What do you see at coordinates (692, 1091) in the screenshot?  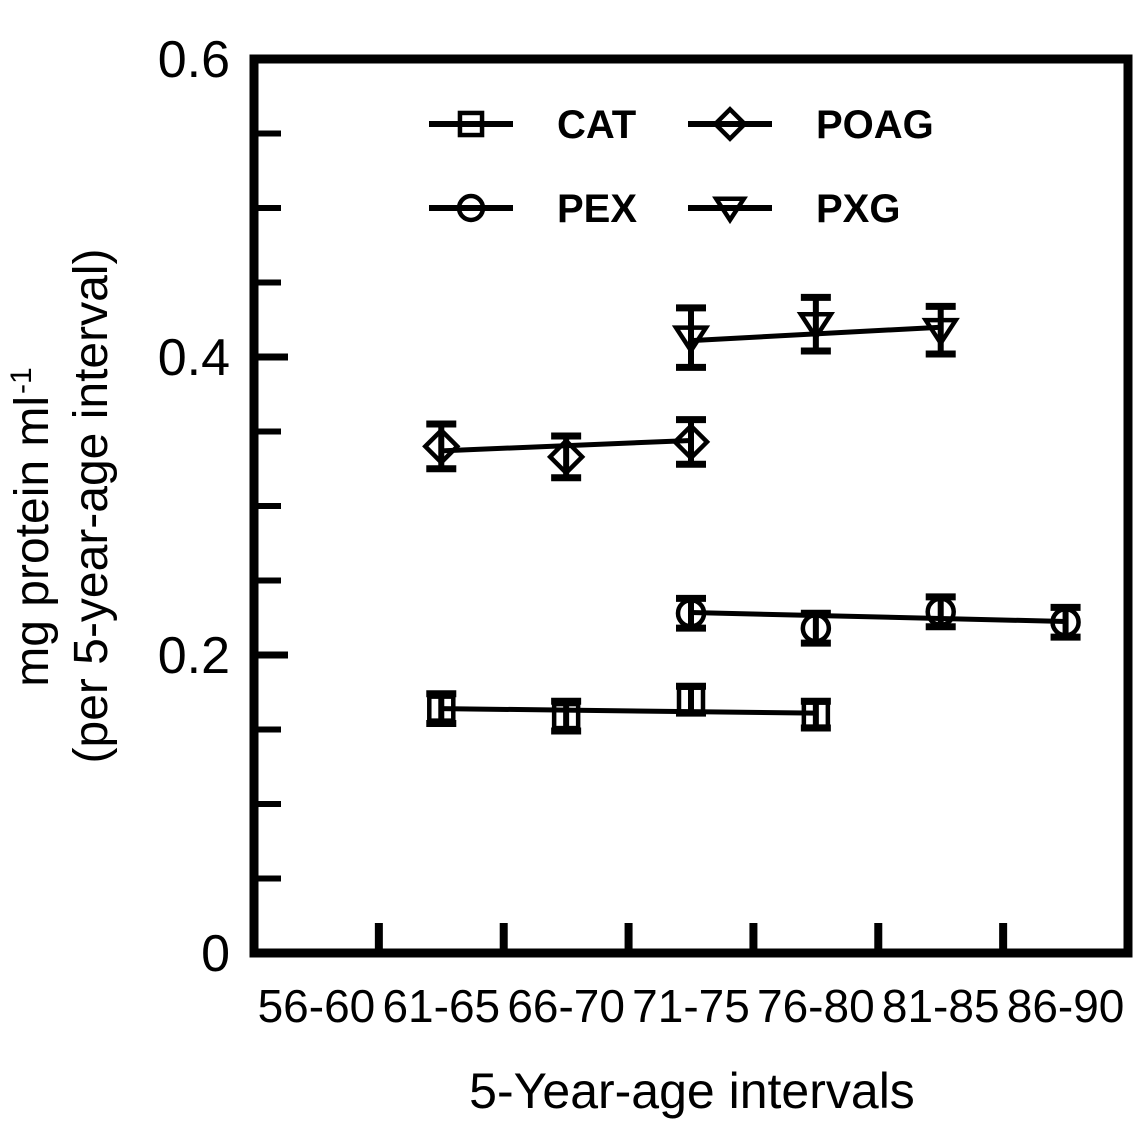 I see `x-axis-title: 5-Year-age intervals` at bounding box center [692, 1091].